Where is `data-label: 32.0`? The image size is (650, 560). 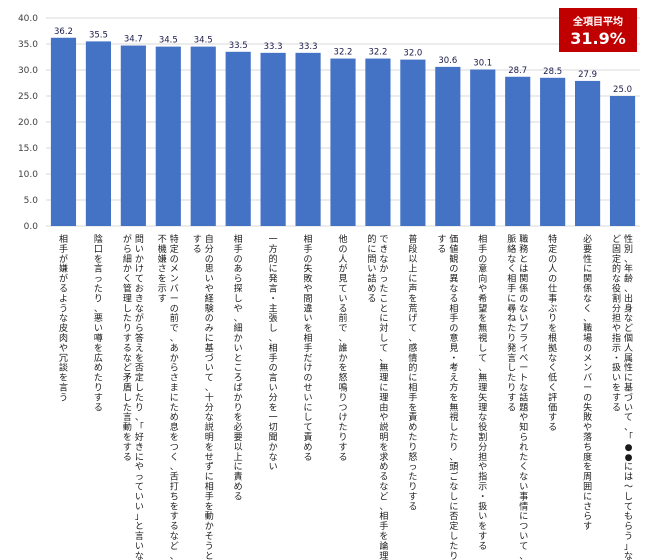
data-label: 32.0 is located at coordinates (412, 54).